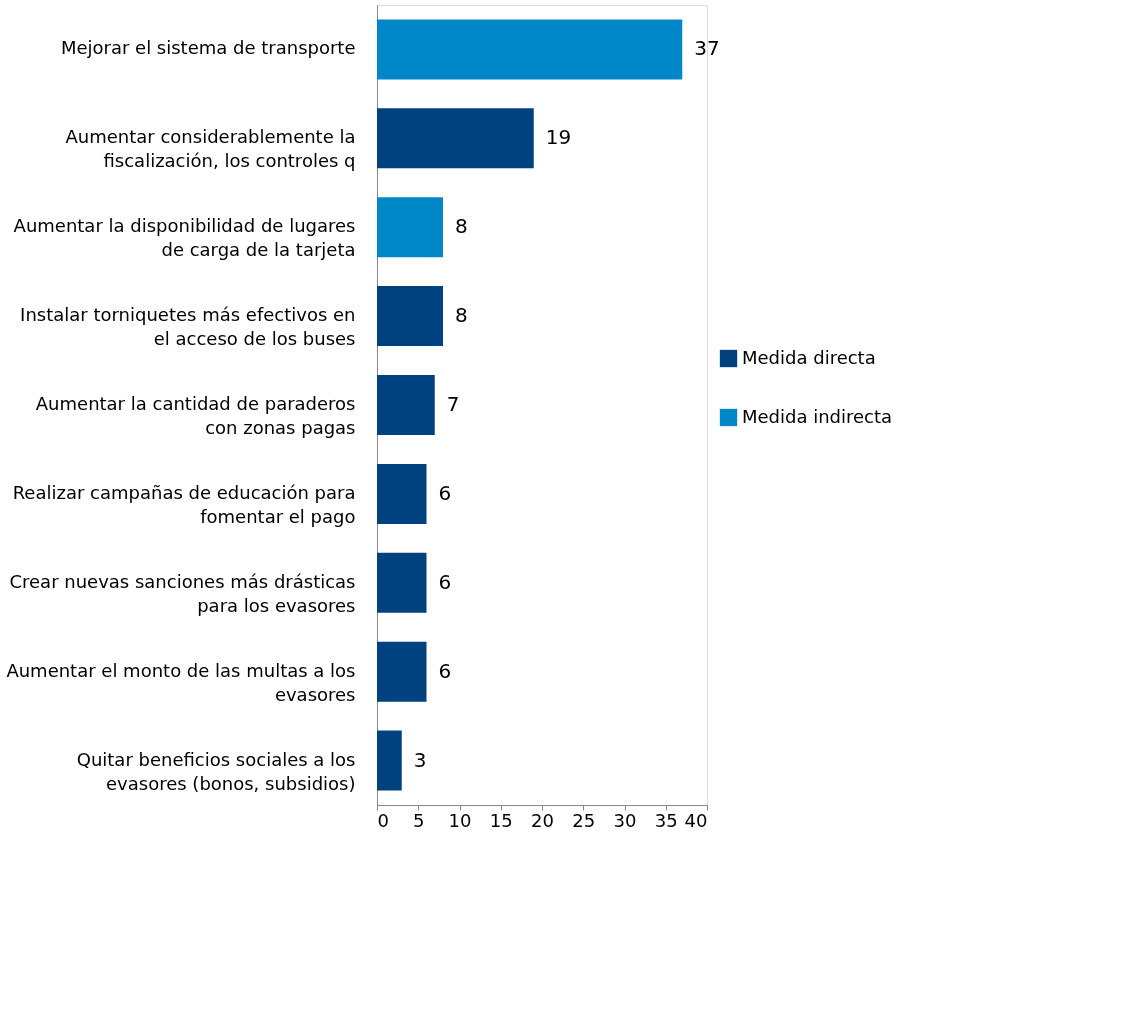 This screenshot has width=1139, height=1028. What do you see at coordinates (181, 682) in the screenshot?
I see `y-tick-label: Aumentar el monto de las multas a los evasores` at bounding box center [181, 682].